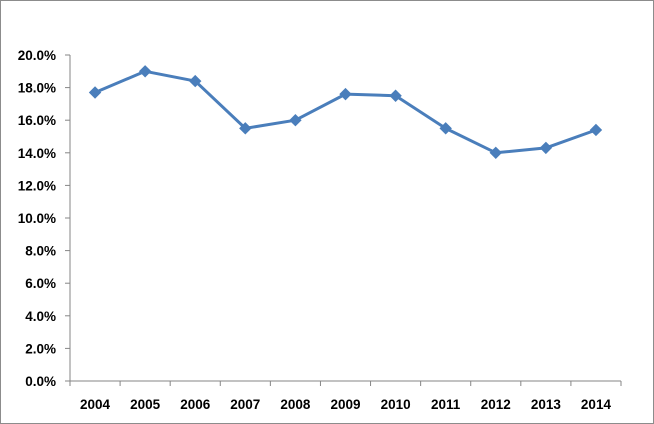  What do you see at coordinates (546, 404) in the screenshot?
I see `x-tick-label: 2013` at bounding box center [546, 404].